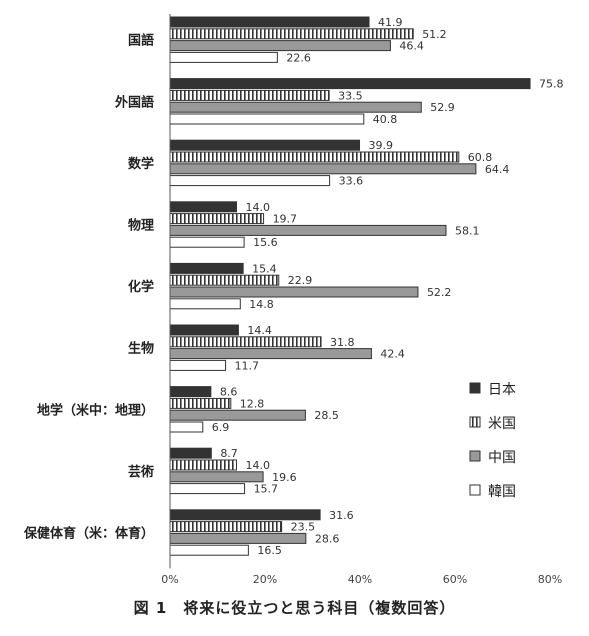  Describe the element at coordinates (551, 84) in the screenshot. I see `value-label-japan: 75.8` at that location.